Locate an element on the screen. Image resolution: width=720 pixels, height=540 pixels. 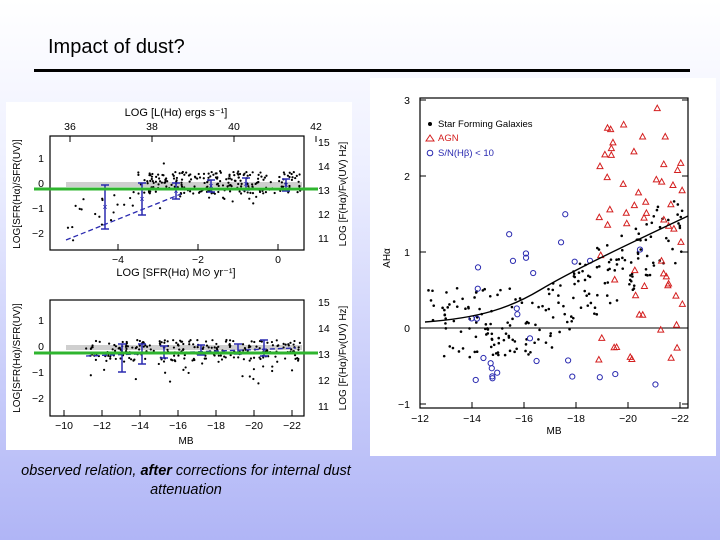
top-panel-right-axis-label: LOG [F(Hα)/Fν(UV) Hz] is located at coordinates (343, 193).